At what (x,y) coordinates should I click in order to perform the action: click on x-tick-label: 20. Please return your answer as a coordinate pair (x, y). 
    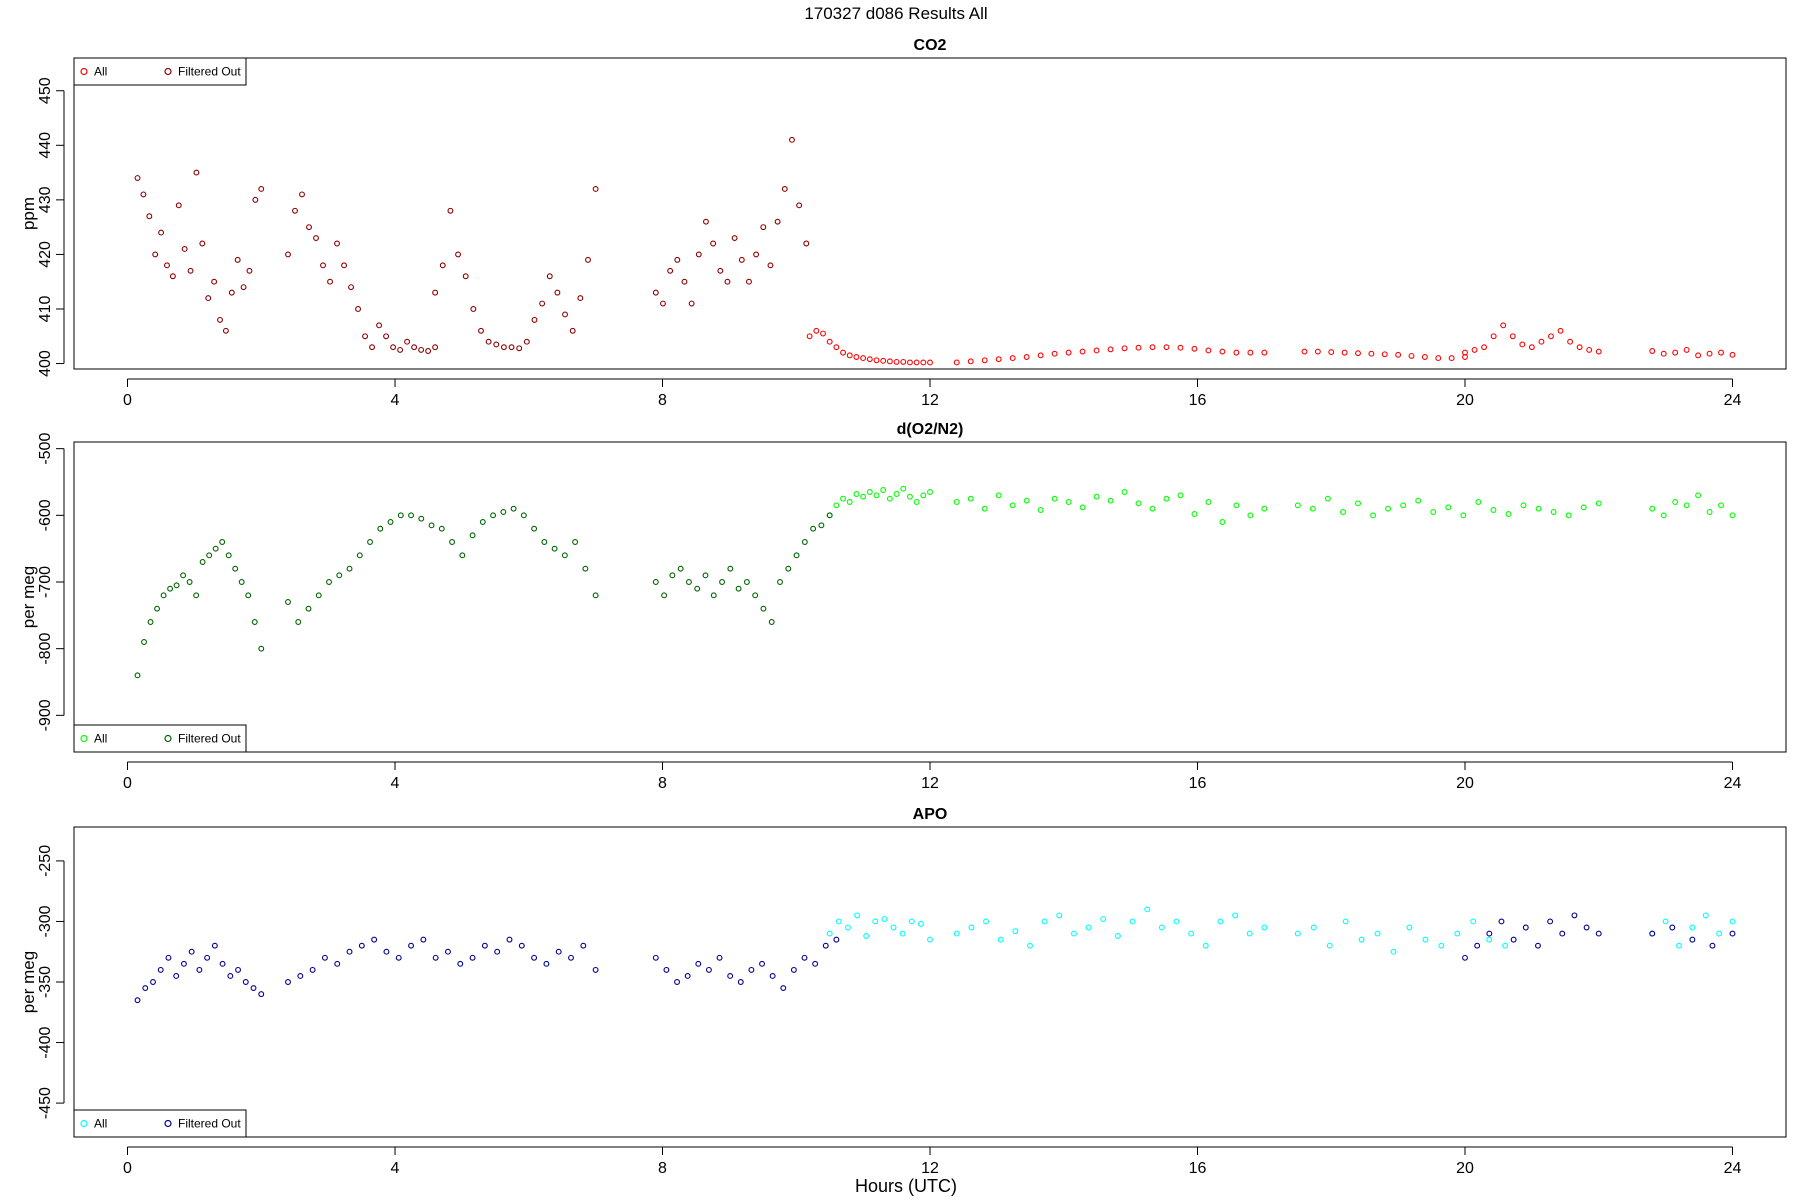
    Looking at the image, I should click on (1465, 1168).